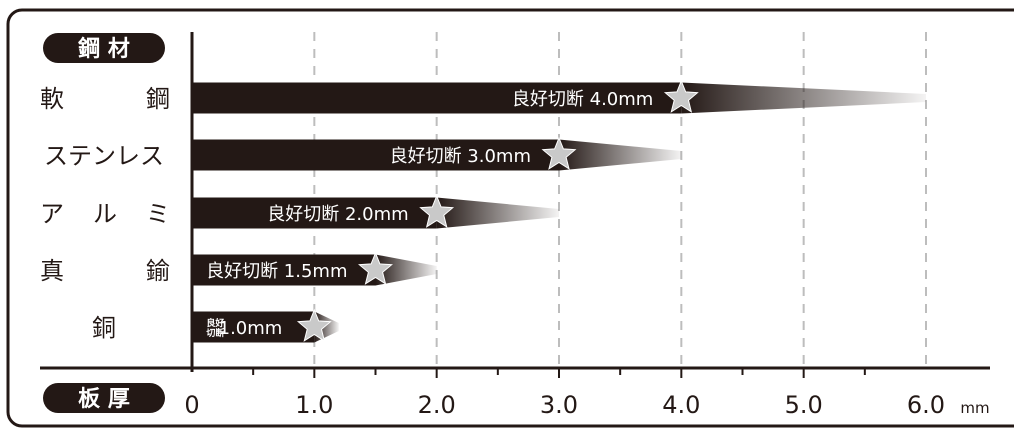 The height and width of the screenshot is (436, 1014). I want to click on x-tick-label: 4.0, so click(681, 405).